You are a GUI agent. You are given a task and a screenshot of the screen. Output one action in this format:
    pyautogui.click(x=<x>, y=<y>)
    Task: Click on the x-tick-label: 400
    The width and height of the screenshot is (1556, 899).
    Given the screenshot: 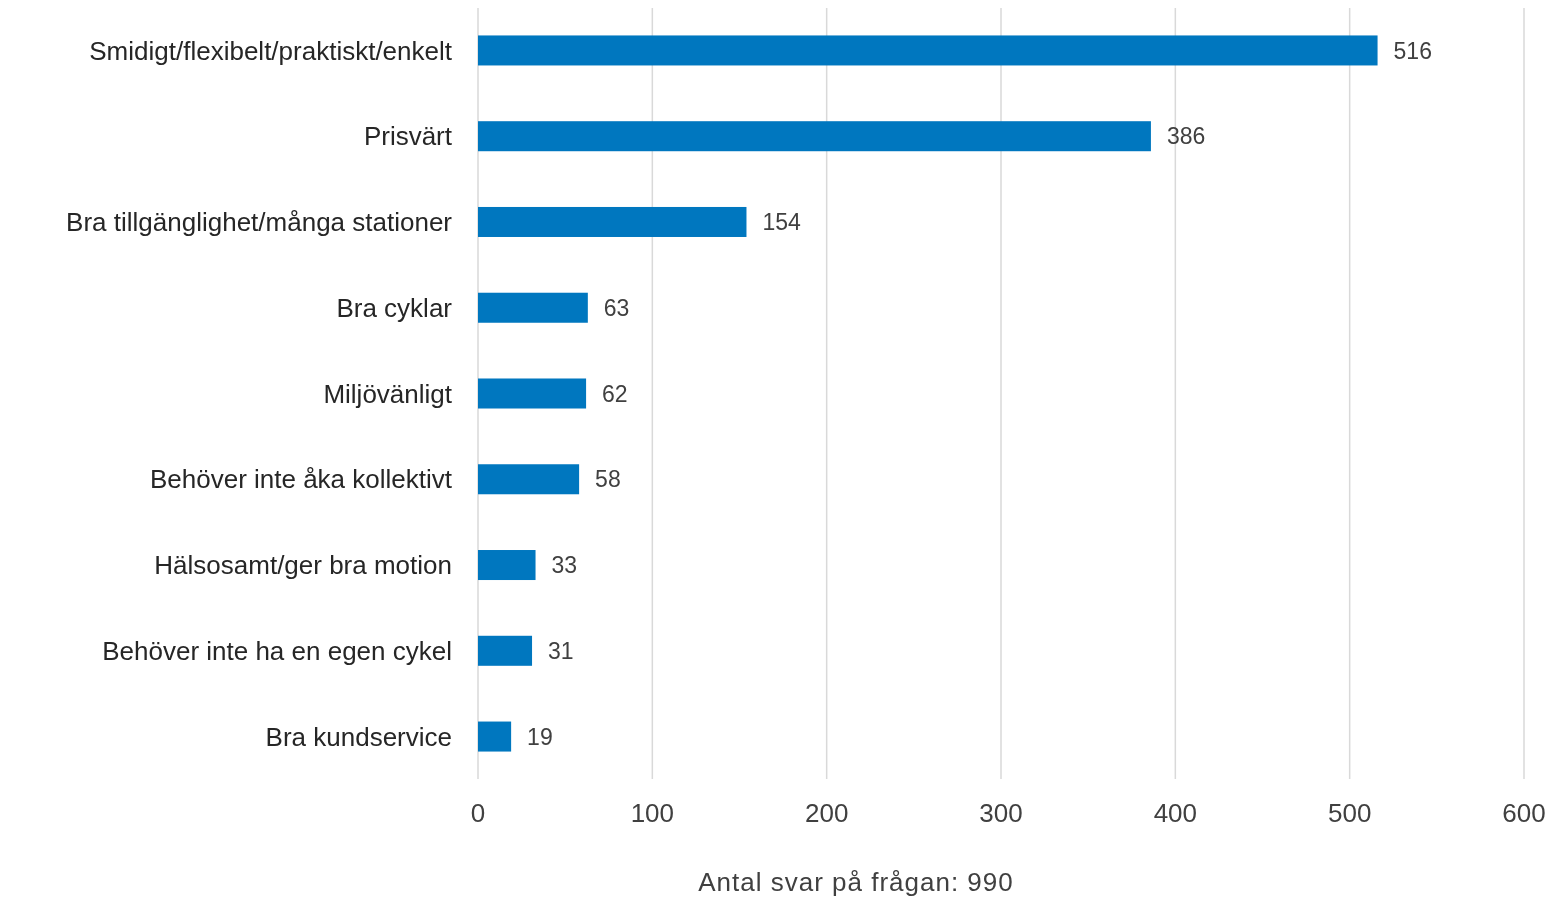 What is the action you would take?
    pyautogui.click(x=1175, y=813)
    